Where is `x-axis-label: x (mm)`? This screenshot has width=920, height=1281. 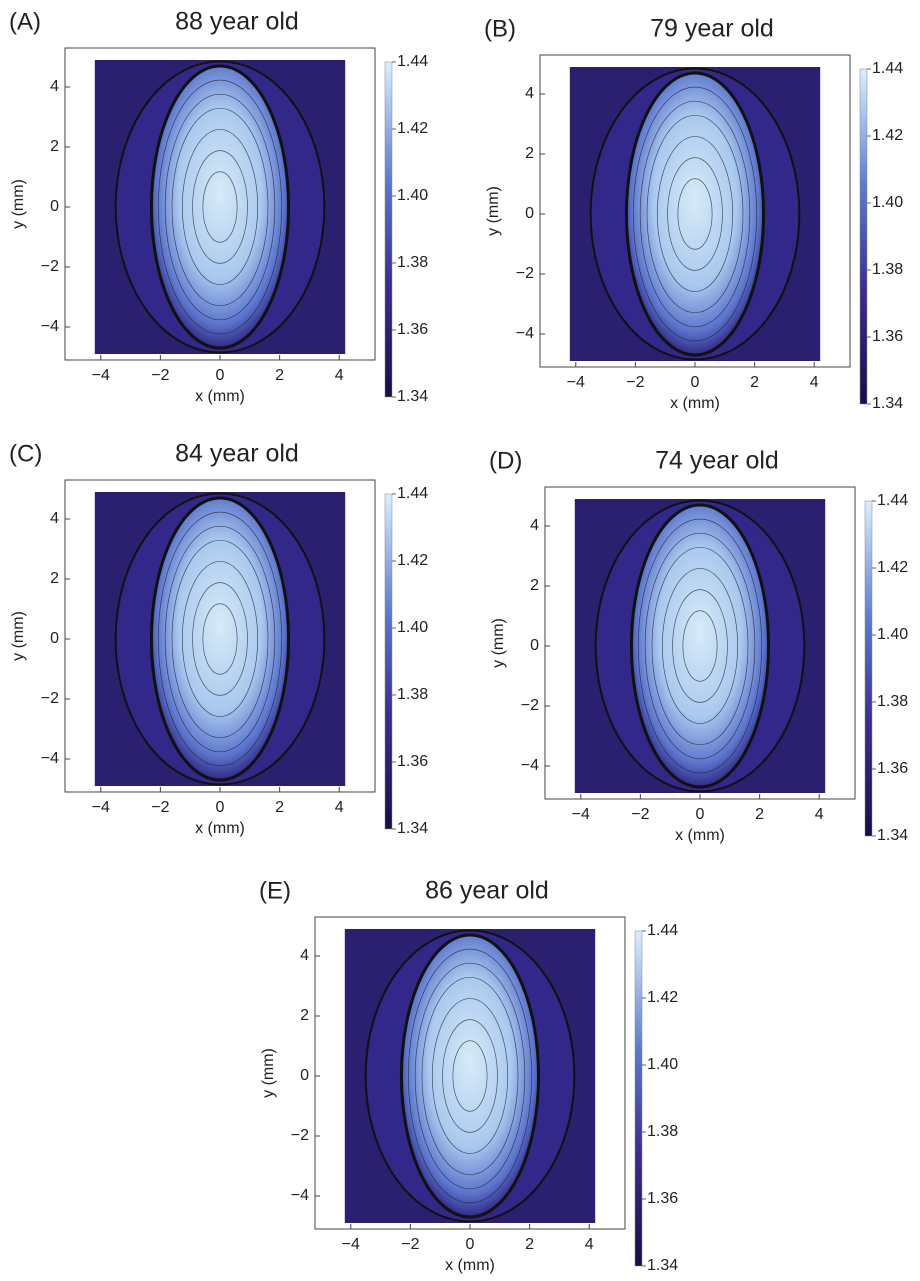
x-axis-label: x (mm) is located at coordinates (220, 396).